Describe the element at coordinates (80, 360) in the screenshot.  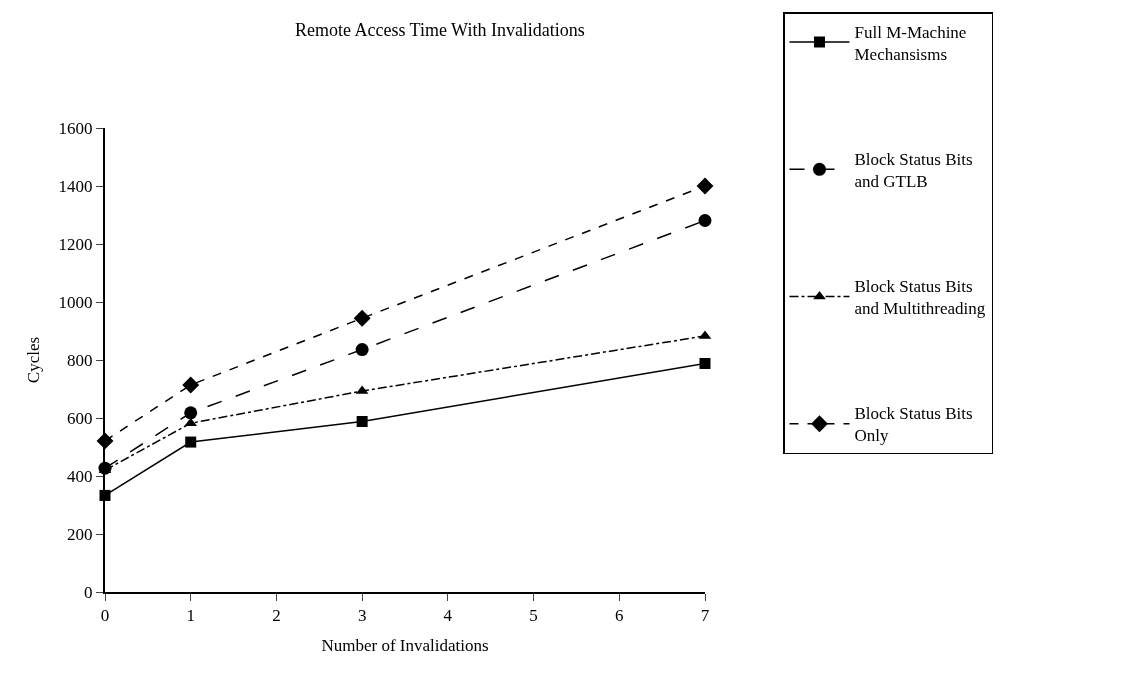
I see `y-tick-label: 800` at that location.